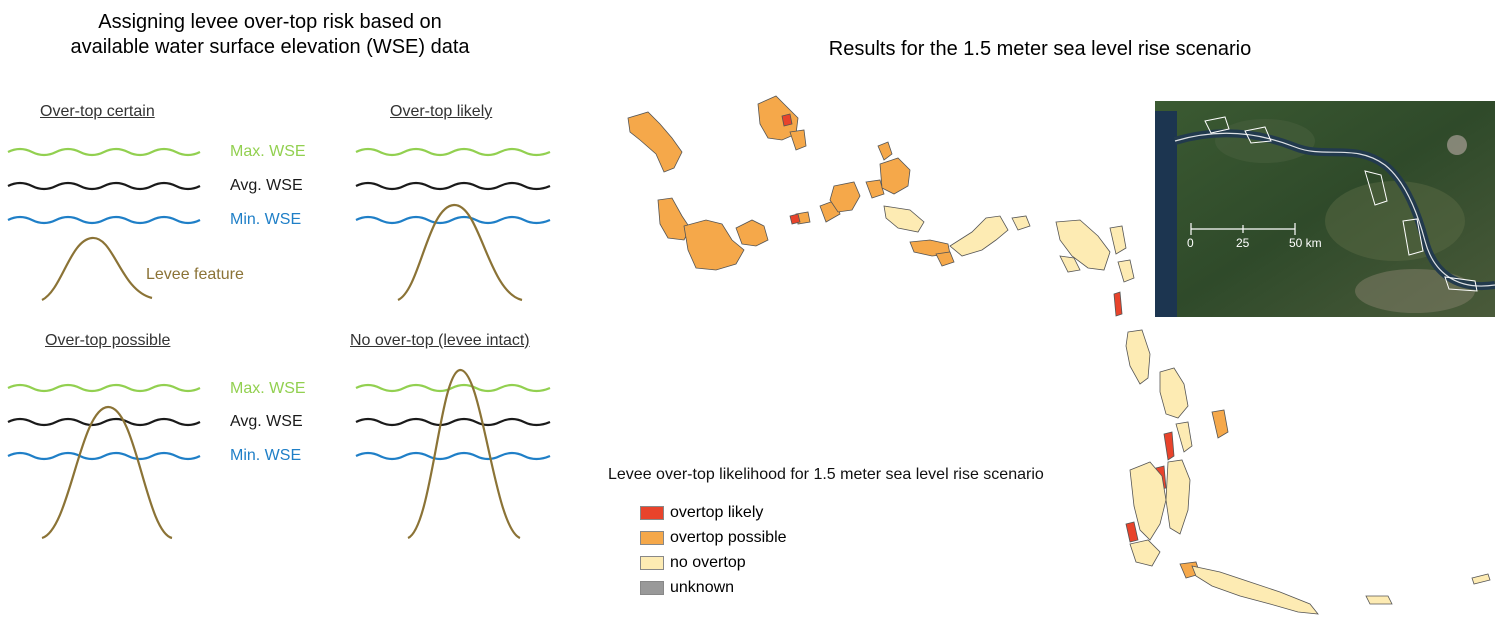 Image resolution: width=1500 pixels, height=622 pixels. I want to click on label-levee-feature: Levee feature, so click(195, 274).